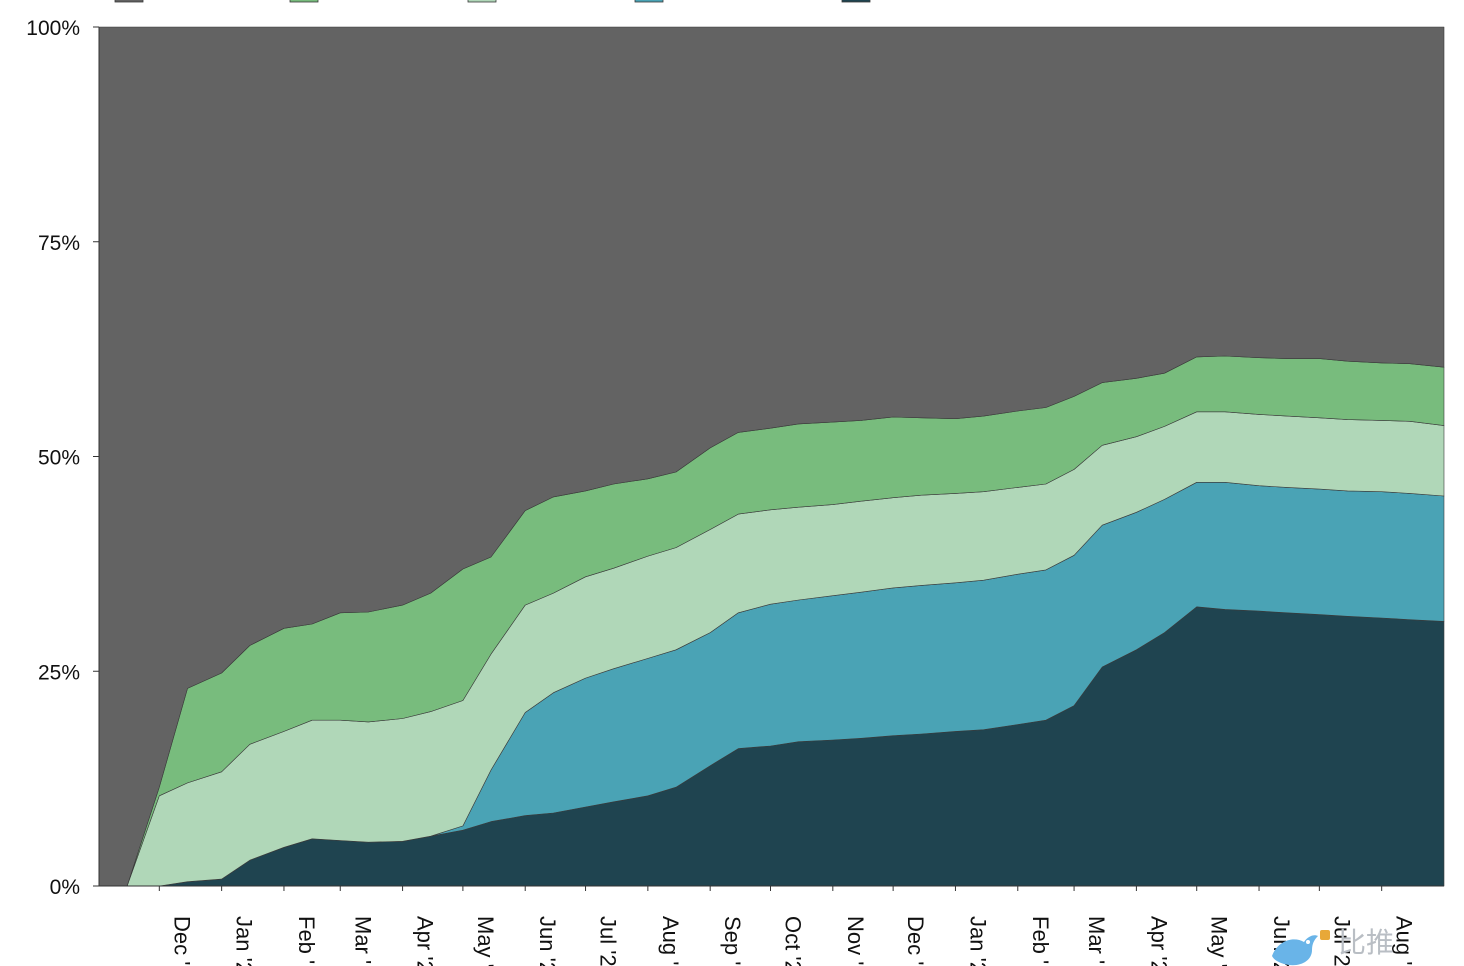 The image size is (1464, 966). I want to click on y-axis-ticks: 0% 25% 50% 75% 100%, so click(62, 458).